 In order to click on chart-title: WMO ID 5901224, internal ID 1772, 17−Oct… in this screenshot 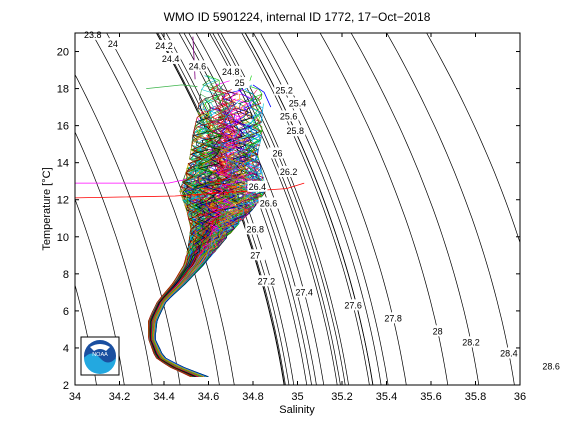, I will do `click(297, 17)`.